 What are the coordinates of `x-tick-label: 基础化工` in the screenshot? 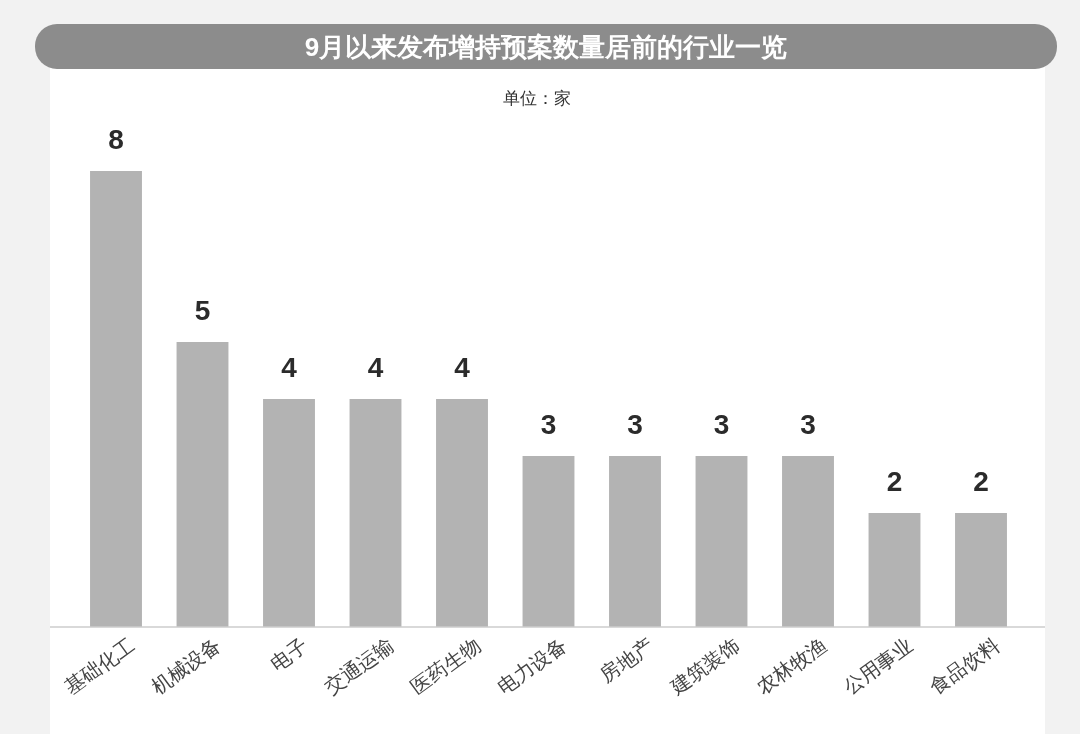 It's located at (99, 666).